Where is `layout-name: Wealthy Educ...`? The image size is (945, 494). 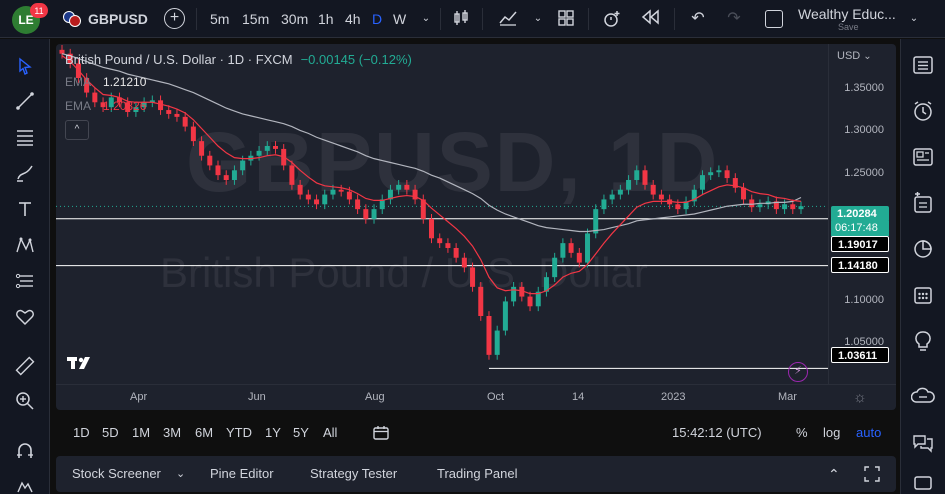 layout-name: Wealthy Educ... is located at coordinates (847, 14).